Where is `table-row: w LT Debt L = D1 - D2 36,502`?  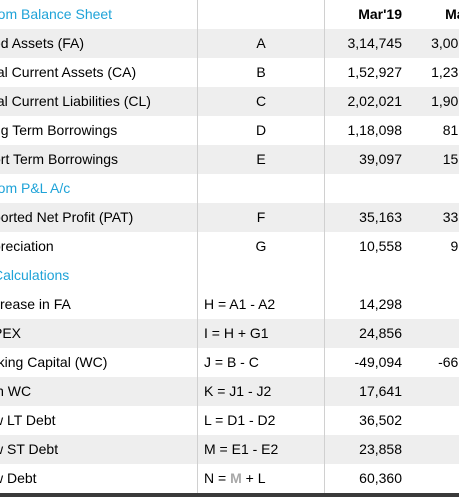 table-row: w LT Debt L = D1 - D2 36,502 is located at coordinates (229, 420).